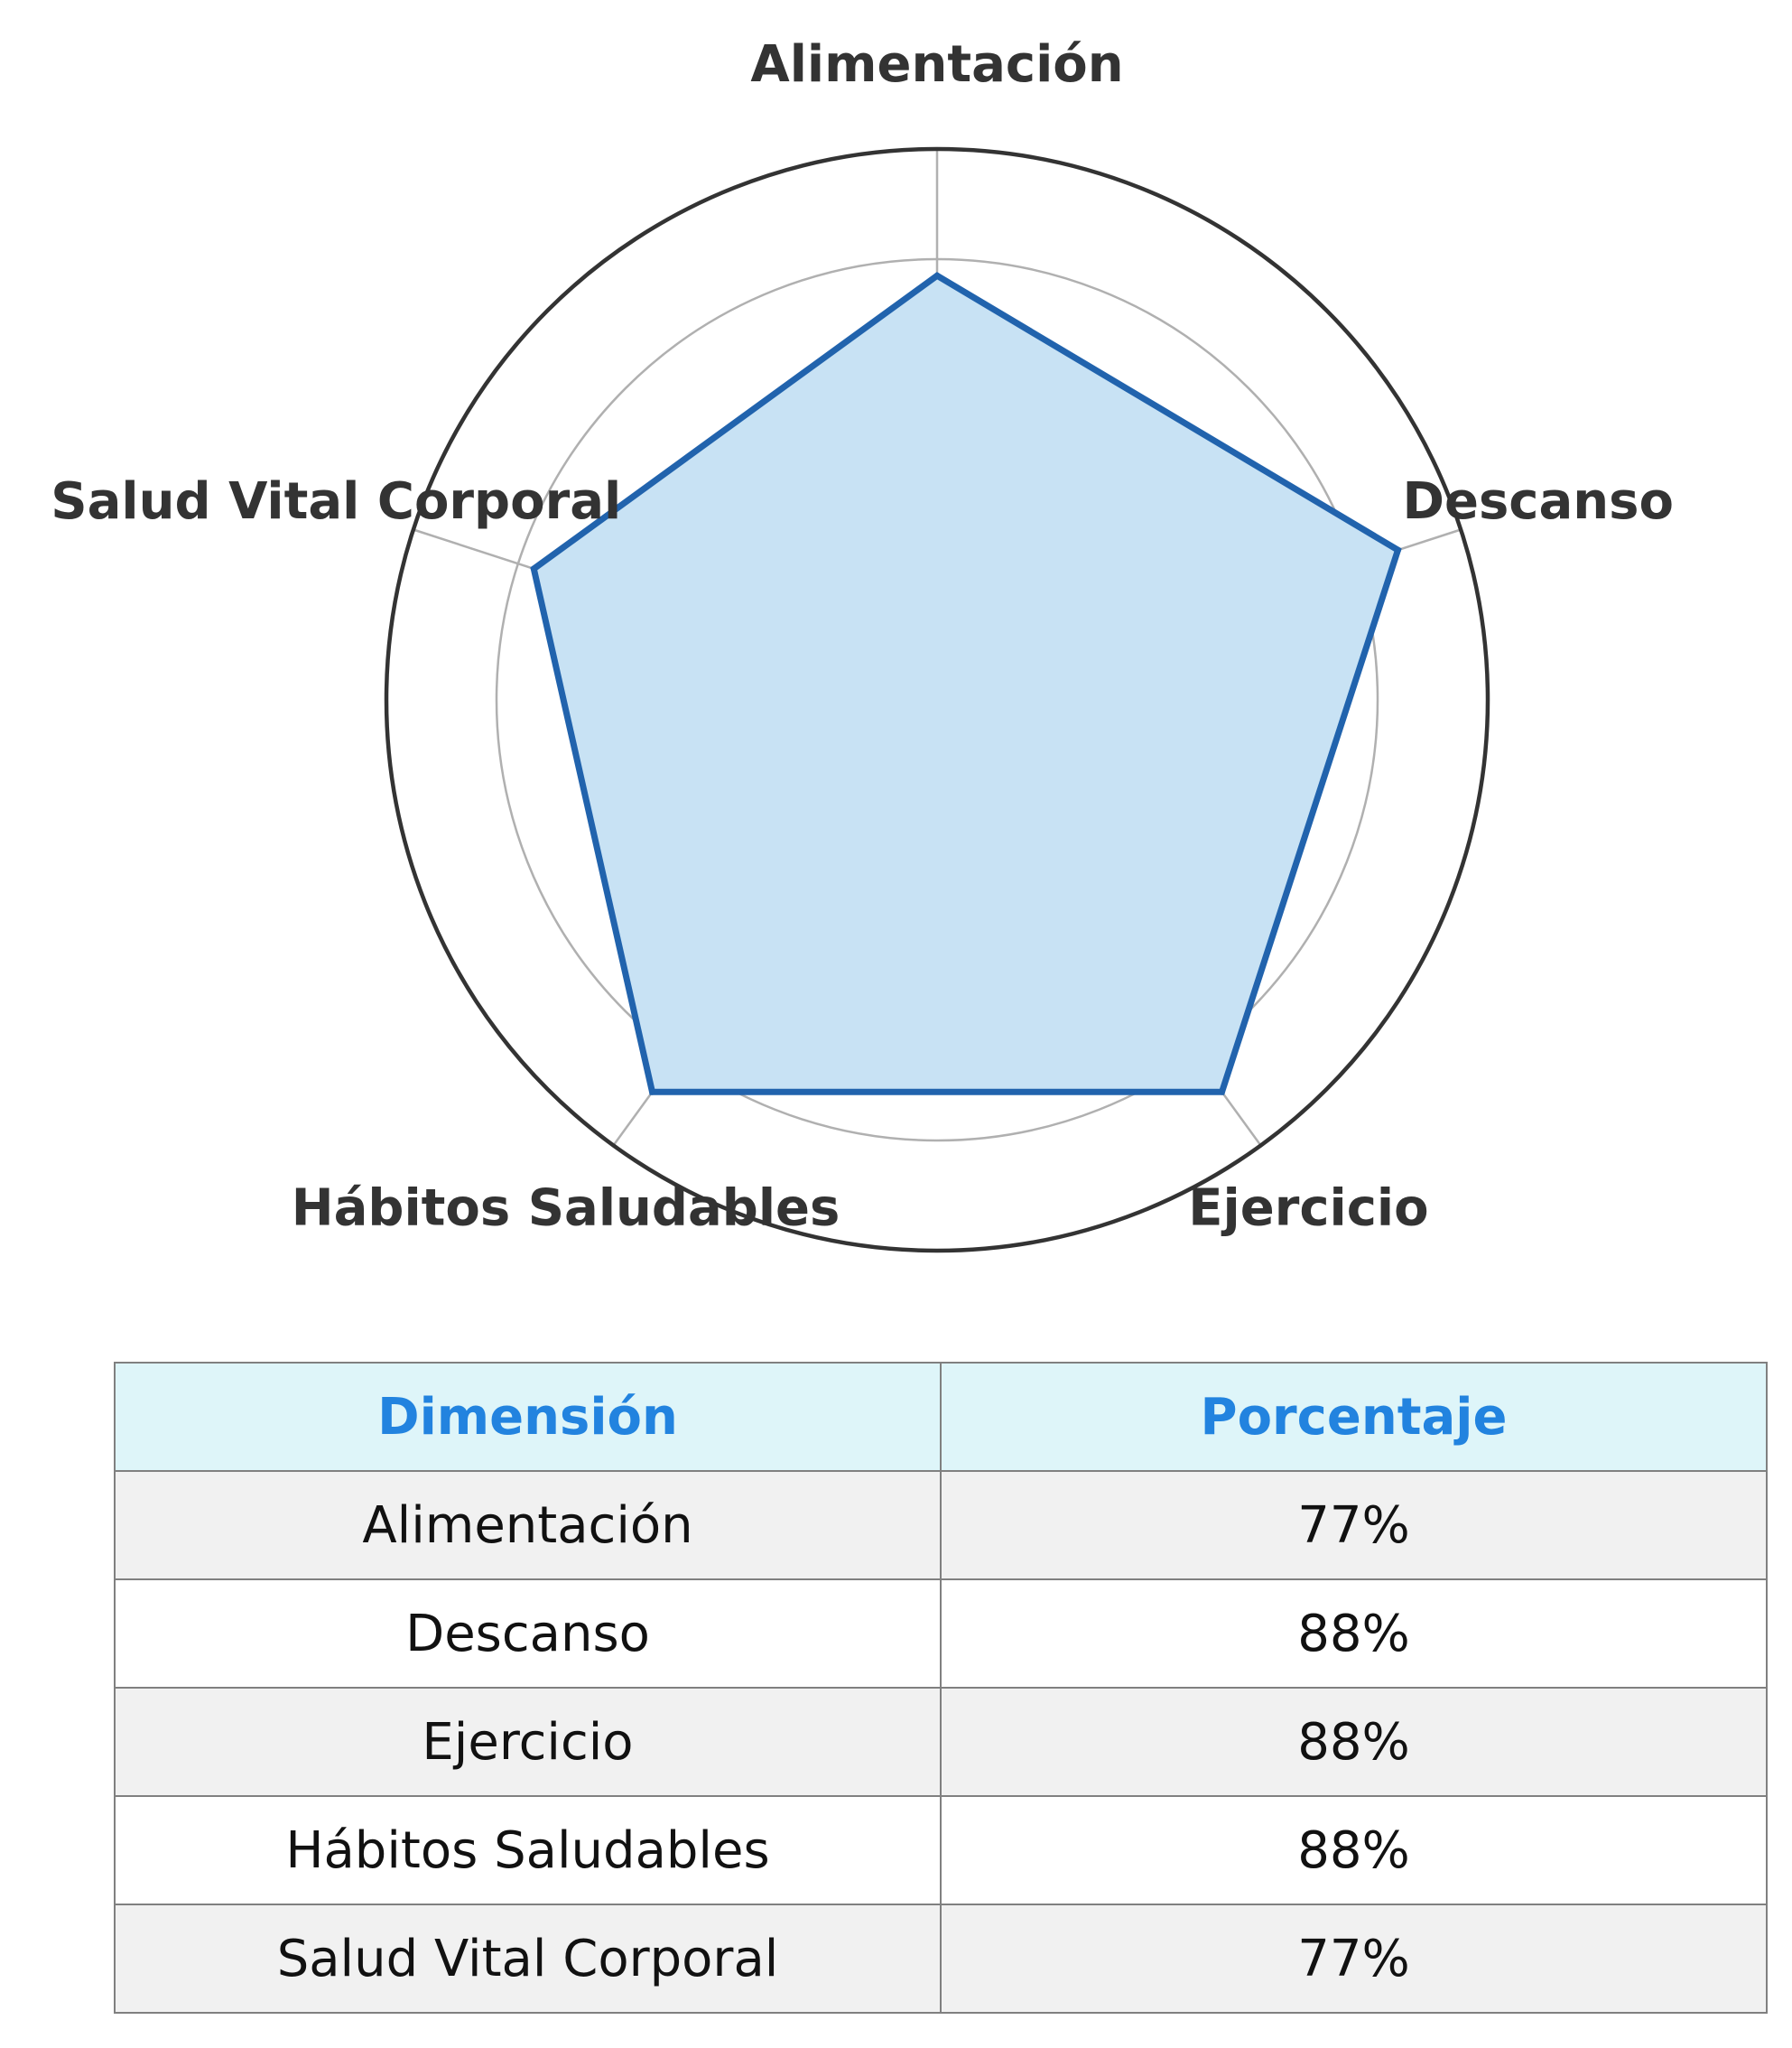 This screenshot has width=1792, height=2048. I want to click on cell-dimension: Salud Vital Corporal, so click(528, 1959).